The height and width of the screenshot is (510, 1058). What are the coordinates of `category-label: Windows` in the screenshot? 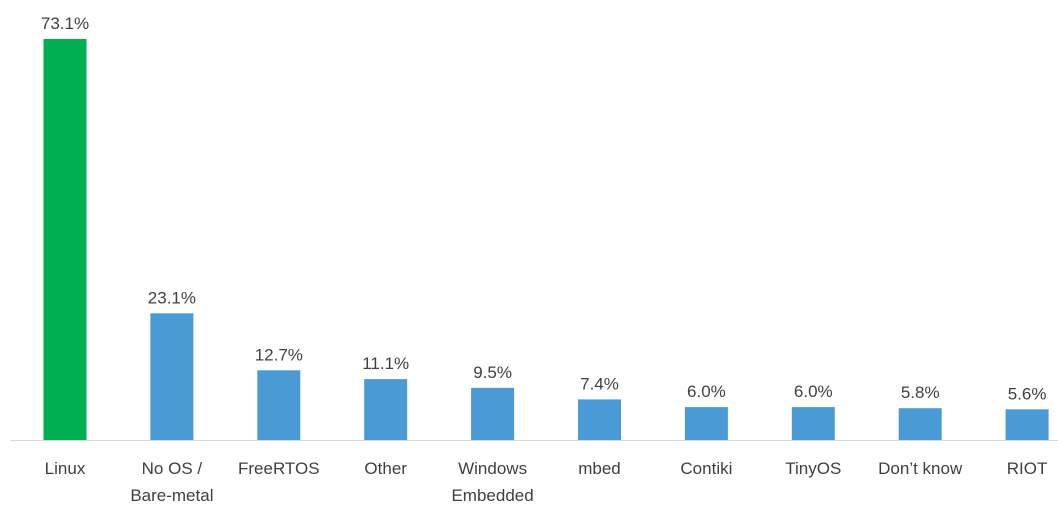 It's located at (492, 468).